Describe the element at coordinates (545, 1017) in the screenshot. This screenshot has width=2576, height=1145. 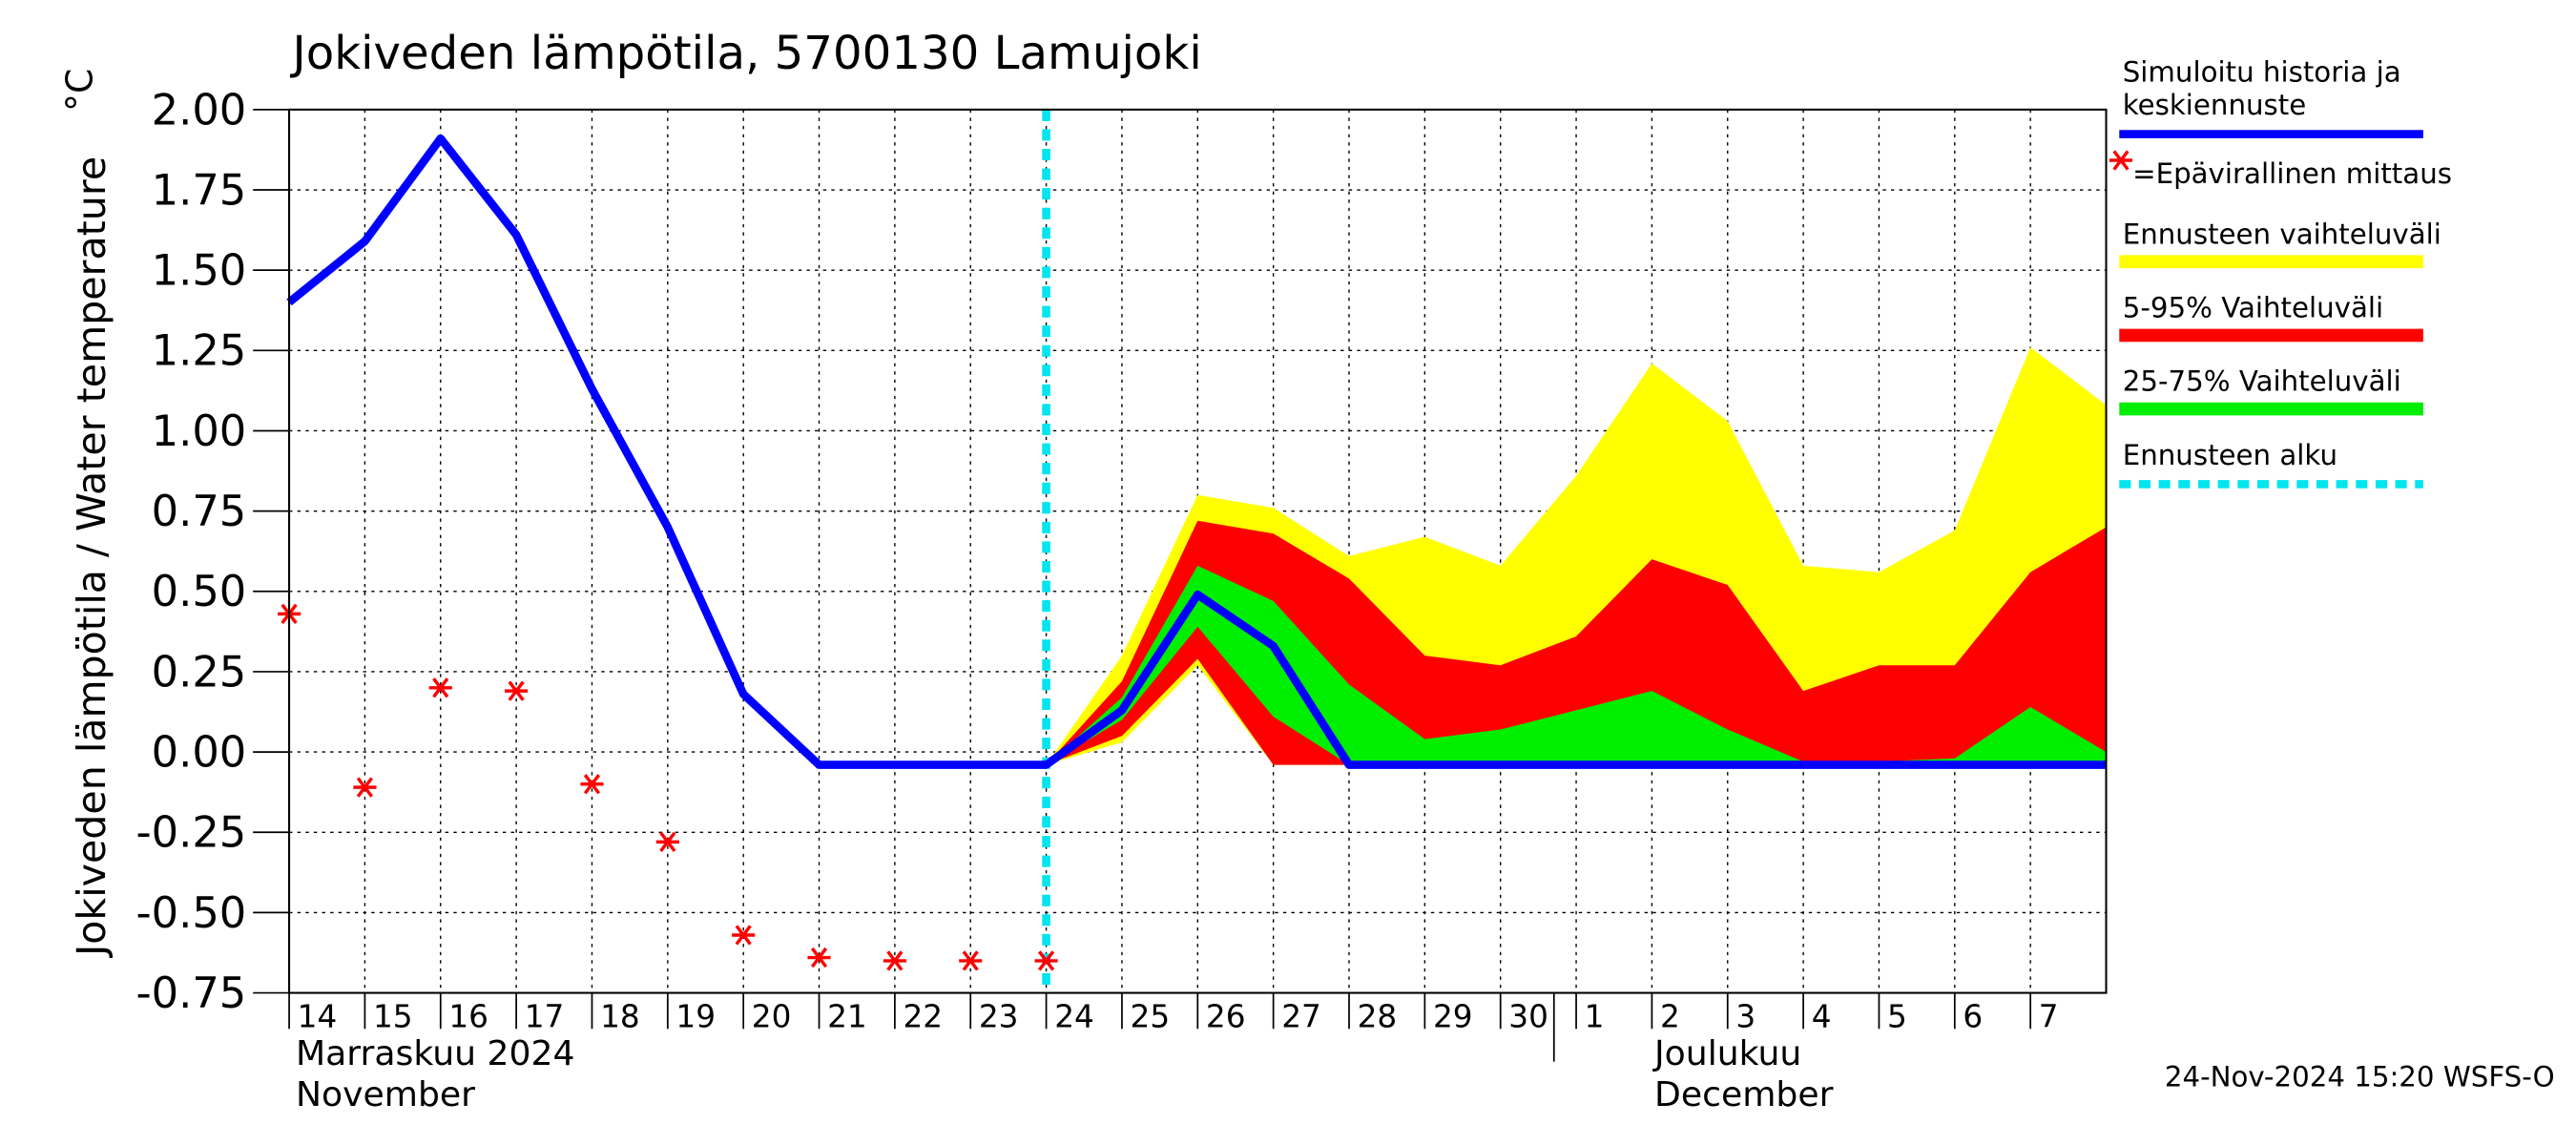
I see `x-tick-label: 17` at that location.